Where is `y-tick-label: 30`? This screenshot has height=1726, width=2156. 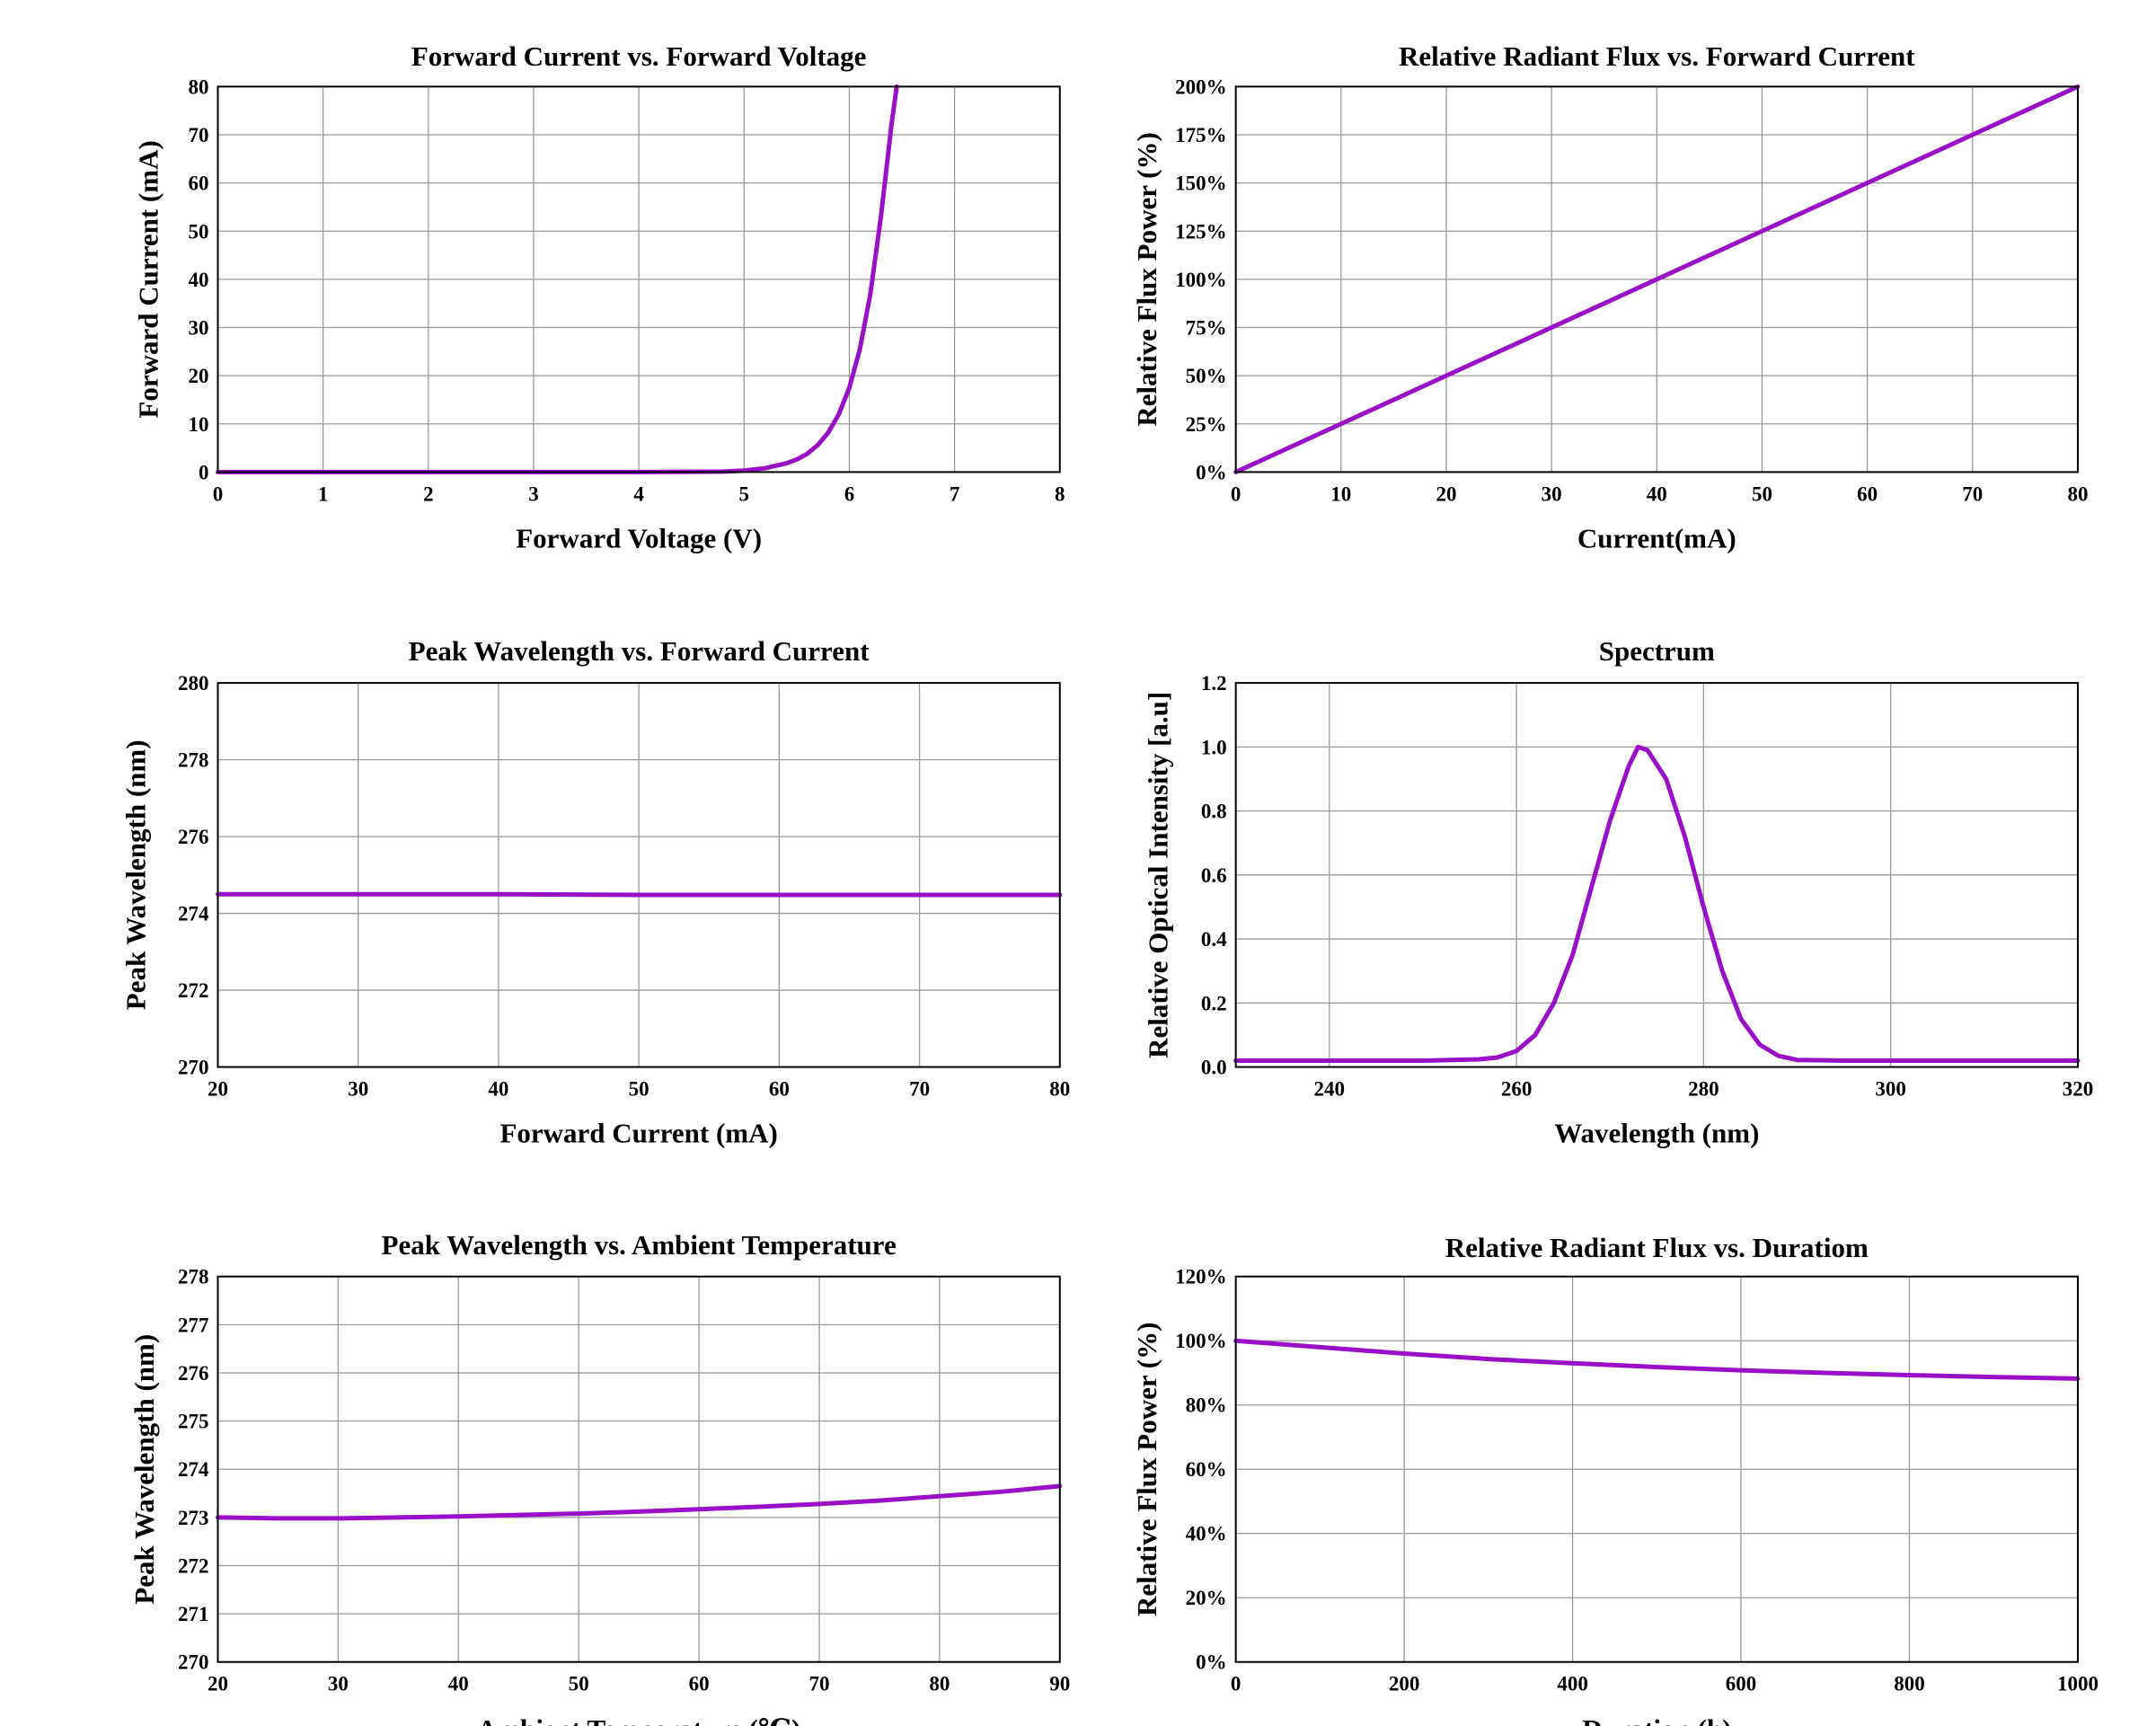 y-tick-label: 30 is located at coordinates (198, 328).